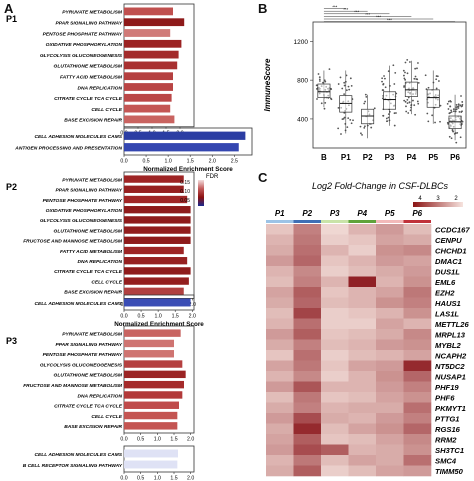 This screenshot has width=474, height=481. What do you see at coordinates (447, 418) in the screenshot?
I see `gene-label: PTTG1` at bounding box center [447, 418].